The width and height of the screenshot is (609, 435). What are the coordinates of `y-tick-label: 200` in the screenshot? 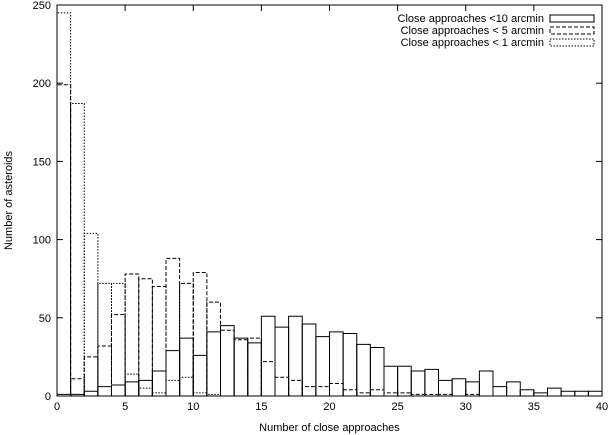 It's located at (42, 84).